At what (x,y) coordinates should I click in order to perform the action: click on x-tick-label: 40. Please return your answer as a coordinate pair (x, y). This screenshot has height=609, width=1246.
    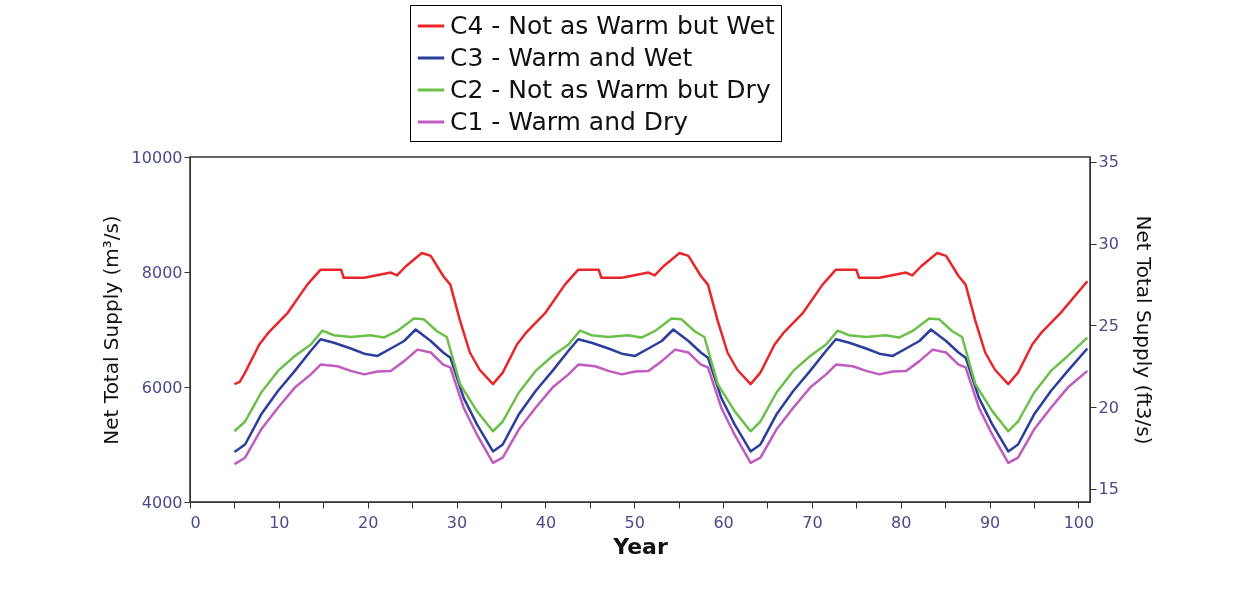
    Looking at the image, I should click on (546, 522).